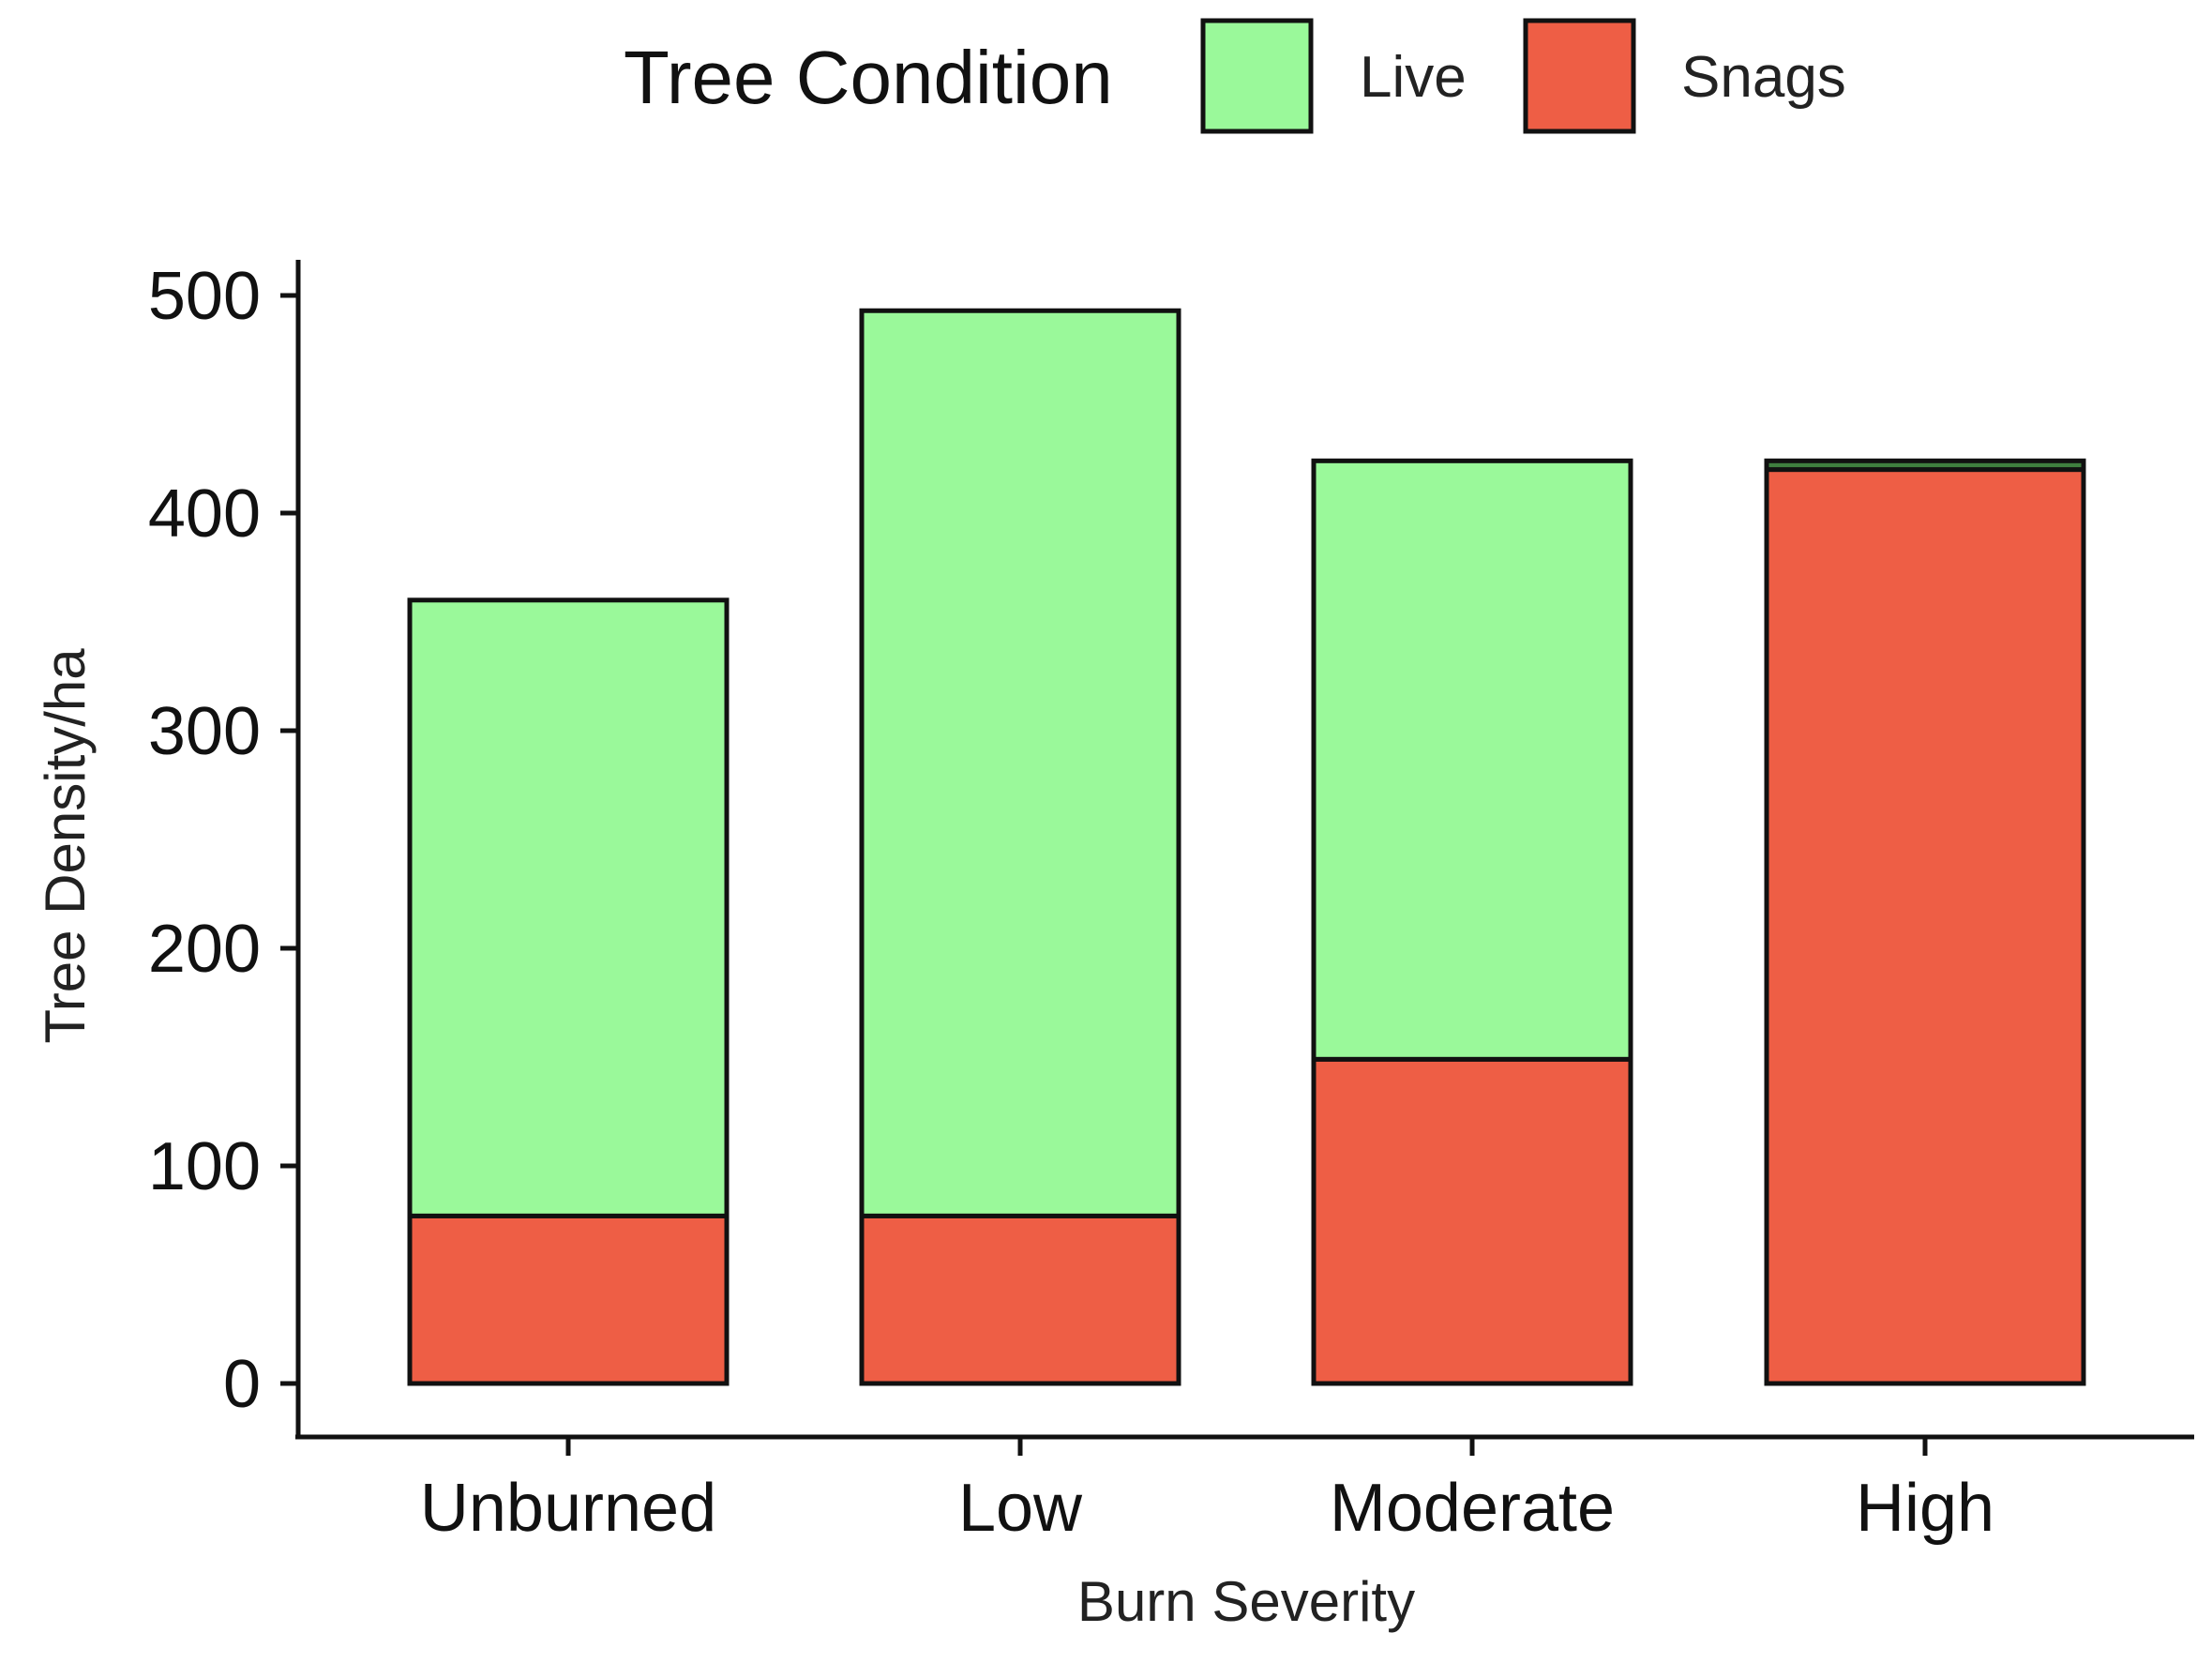  I want to click on bar-snags-high, so click(1925, 926).